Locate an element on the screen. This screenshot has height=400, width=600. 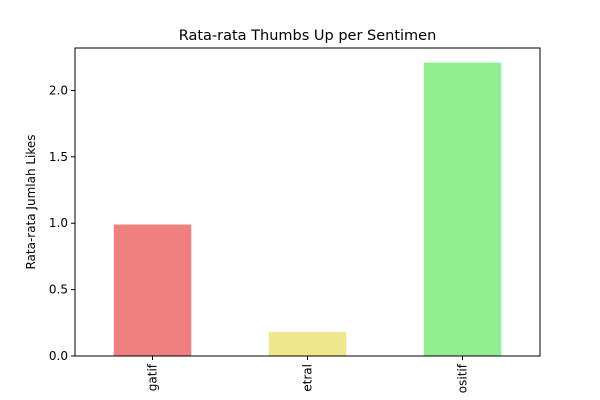
x-tick-label: etral is located at coordinates (308, 378).